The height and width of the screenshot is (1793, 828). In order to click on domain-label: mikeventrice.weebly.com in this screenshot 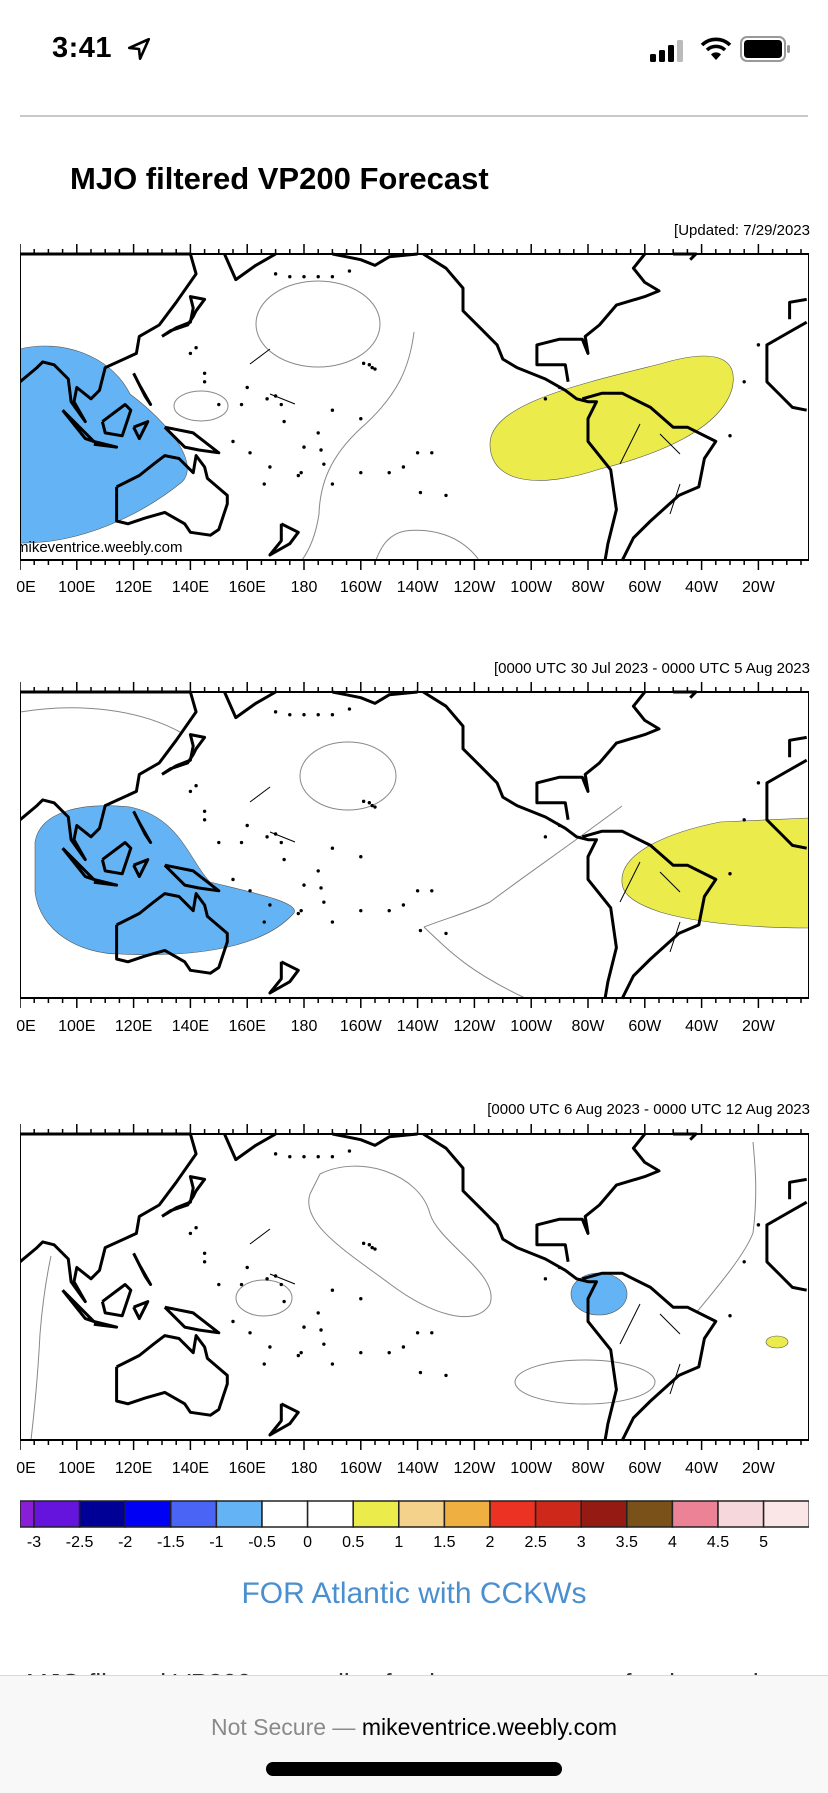, I will do `click(489, 1727)`.